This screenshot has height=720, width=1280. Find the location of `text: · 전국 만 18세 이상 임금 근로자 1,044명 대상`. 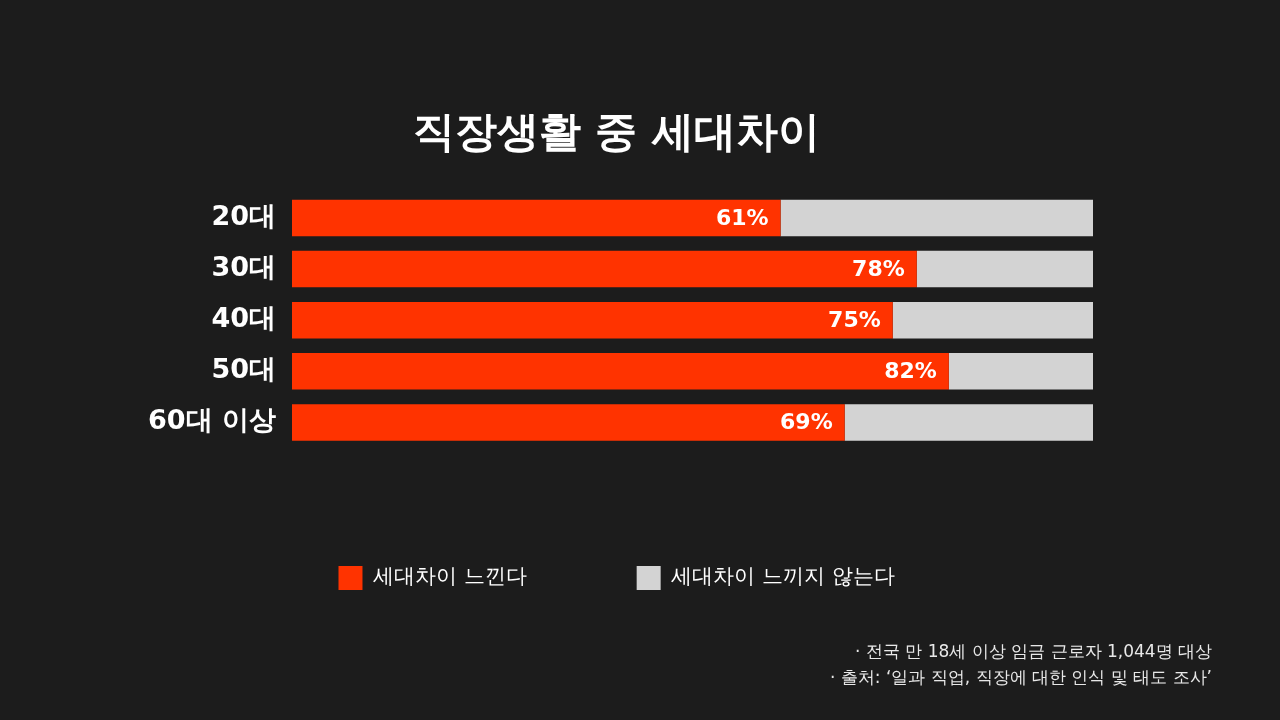

text: · 전국 만 18세 이상 임금 근로자 1,044명 대상 is located at coordinates (1033, 651).